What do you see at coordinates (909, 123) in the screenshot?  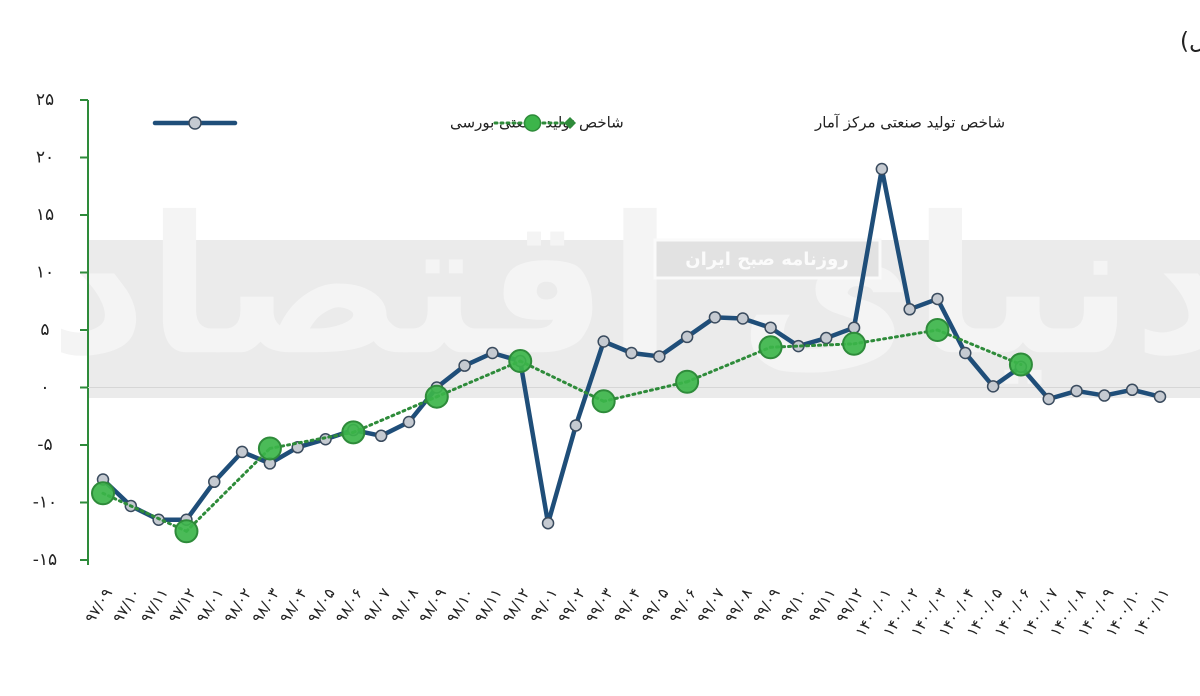 I see `legend-label: شاخص تولید صنعتی مرکز آمار` at bounding box center [909, 123].